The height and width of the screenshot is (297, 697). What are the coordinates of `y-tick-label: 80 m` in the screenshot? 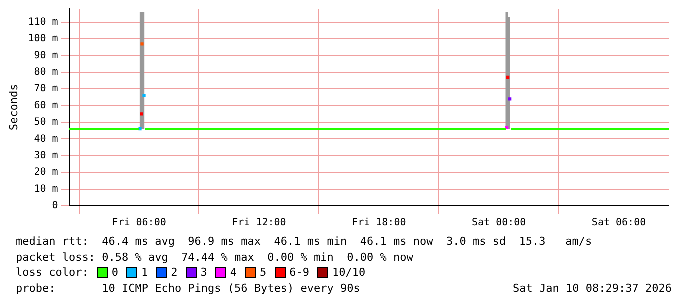 It's located at (46, 72).